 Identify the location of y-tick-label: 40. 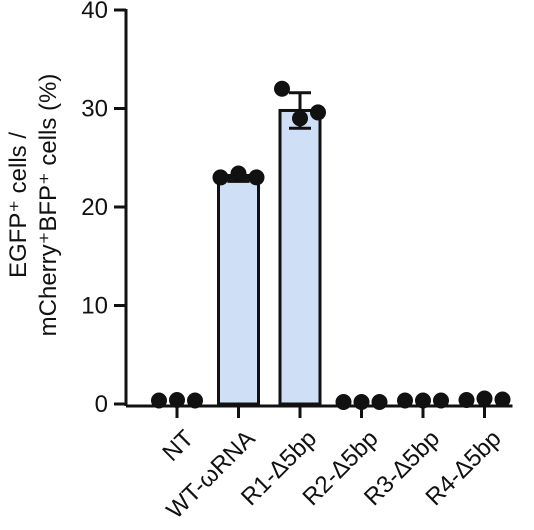
(94, 12).